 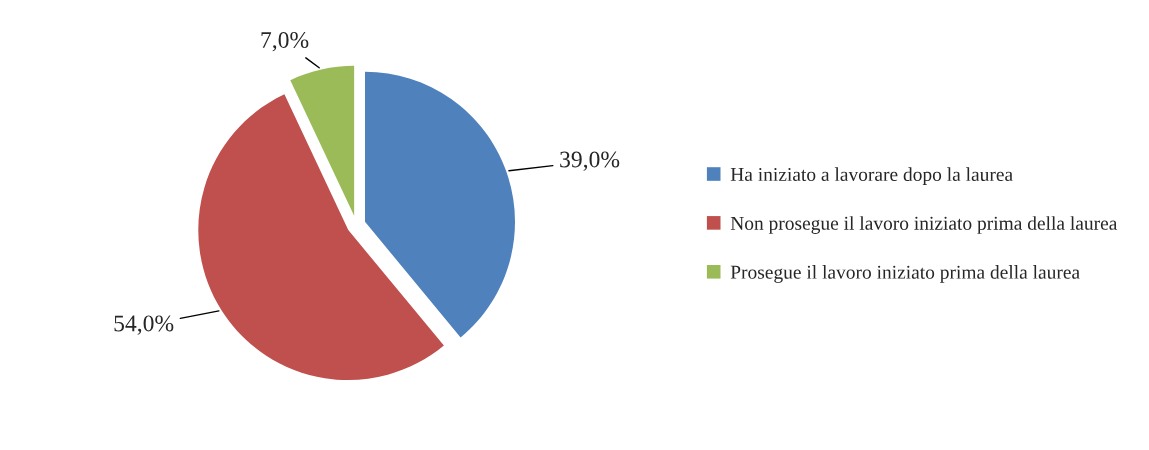 I want to click on legend-label: Non prosegue il lavoro iniziato prima della laurea, so click(x=924, y=225).